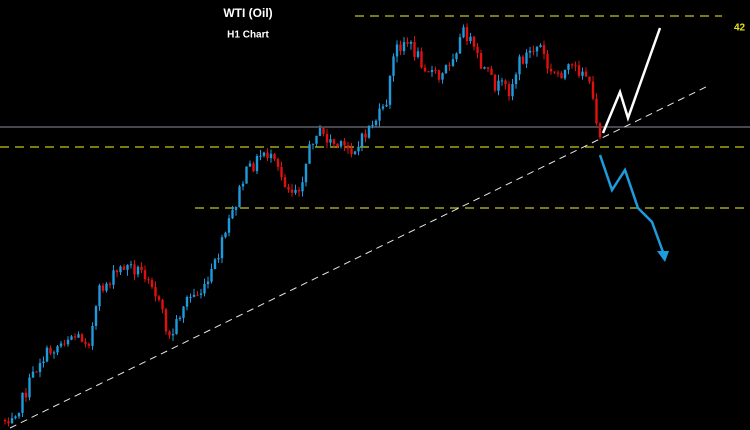 The height and width of the screenshot is (430, 750). Describe the element at coordinates (248, 35) in the screenshot. I see `chart-subtitle: H1 Chart` at that location.